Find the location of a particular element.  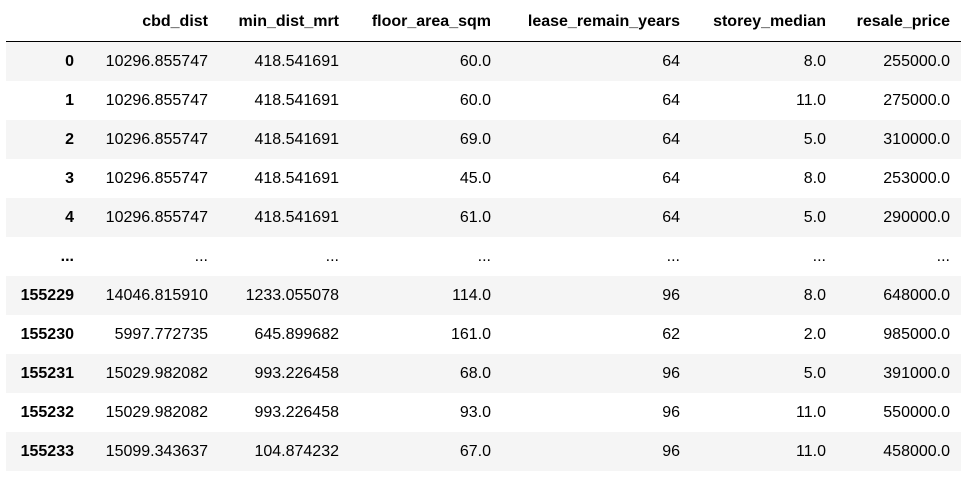

table-row: 0 10296.855747 418.541691 60.0 64 8.0 255000.0 is located at coordinates (483, 61).